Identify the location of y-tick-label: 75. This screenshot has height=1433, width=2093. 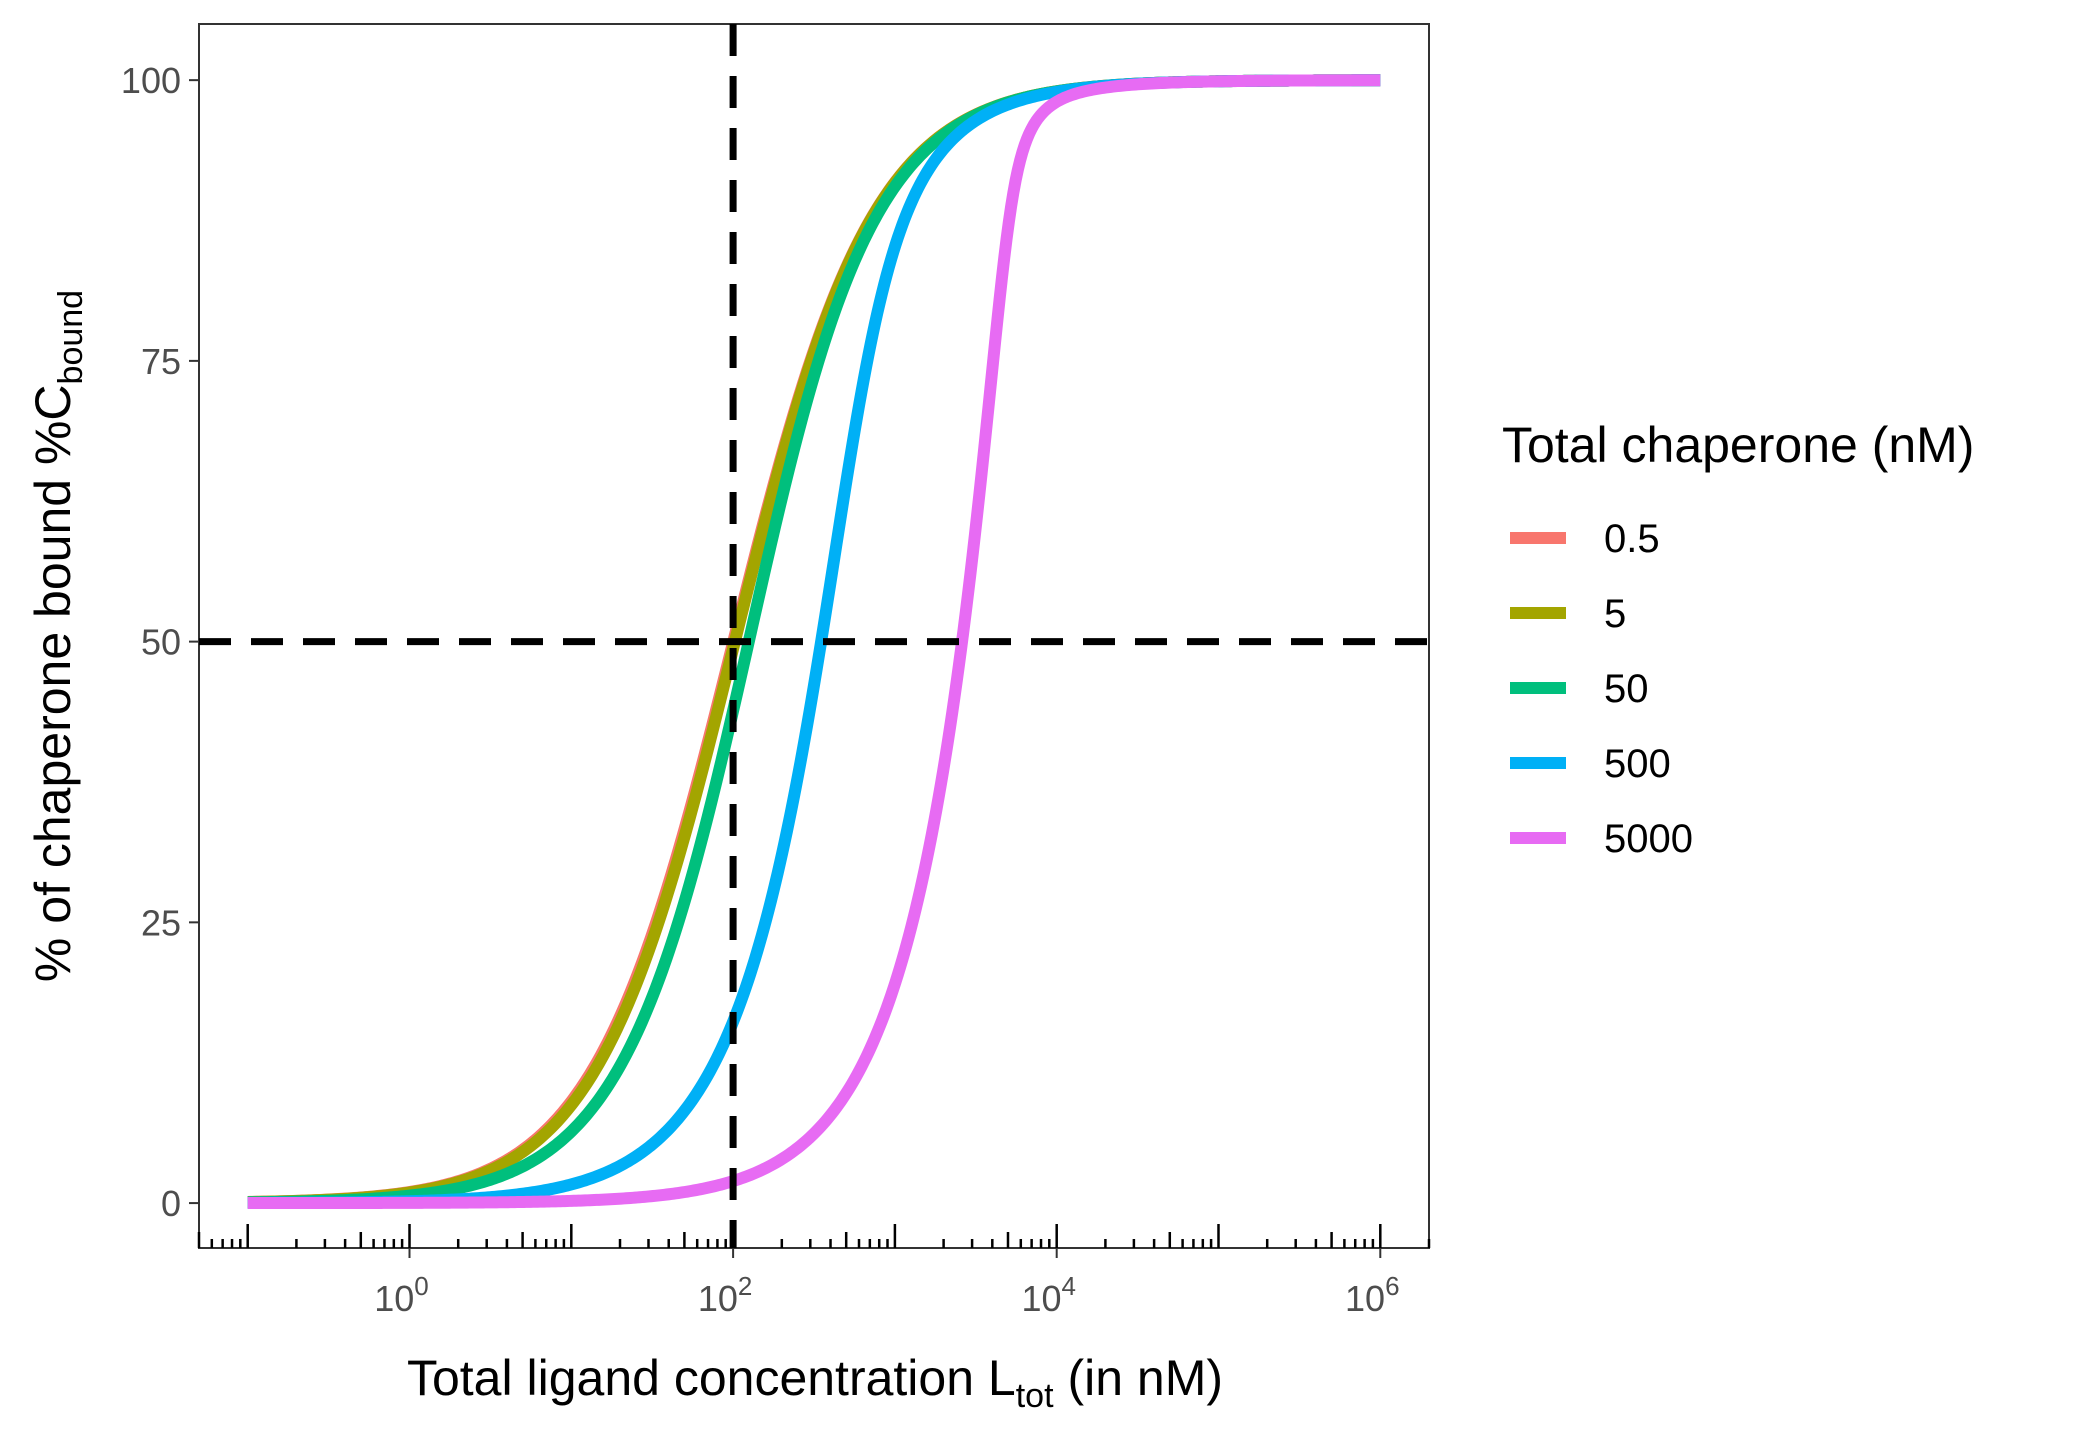
(161, 361).